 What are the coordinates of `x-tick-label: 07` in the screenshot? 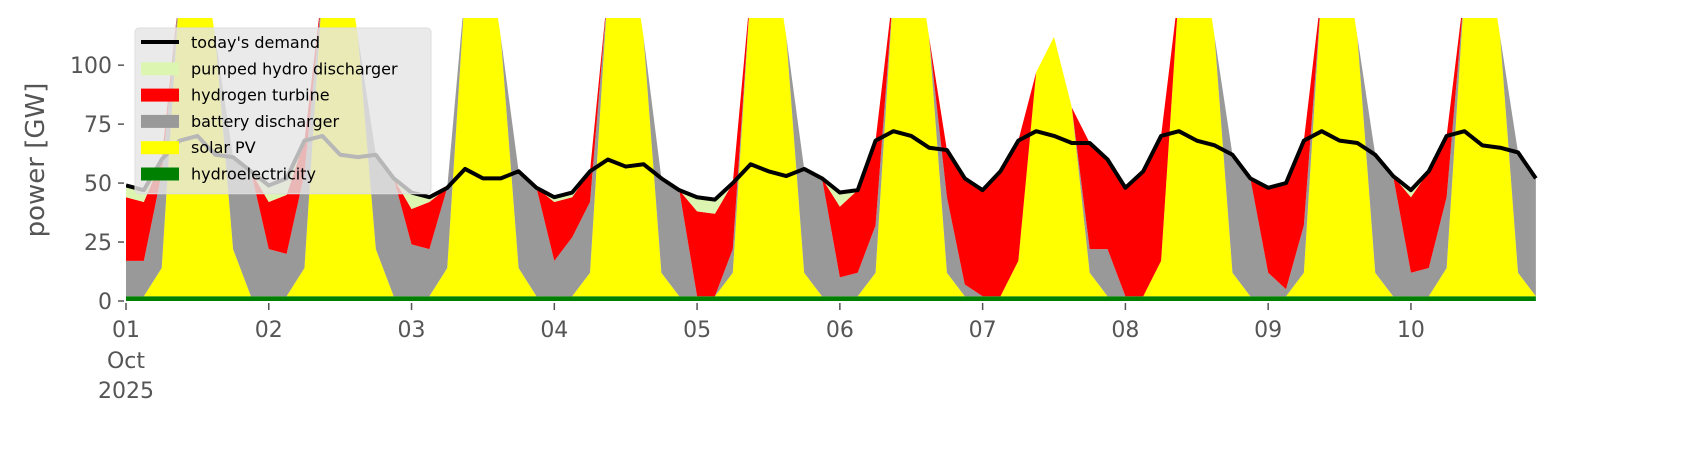 It's located at (983, 330).